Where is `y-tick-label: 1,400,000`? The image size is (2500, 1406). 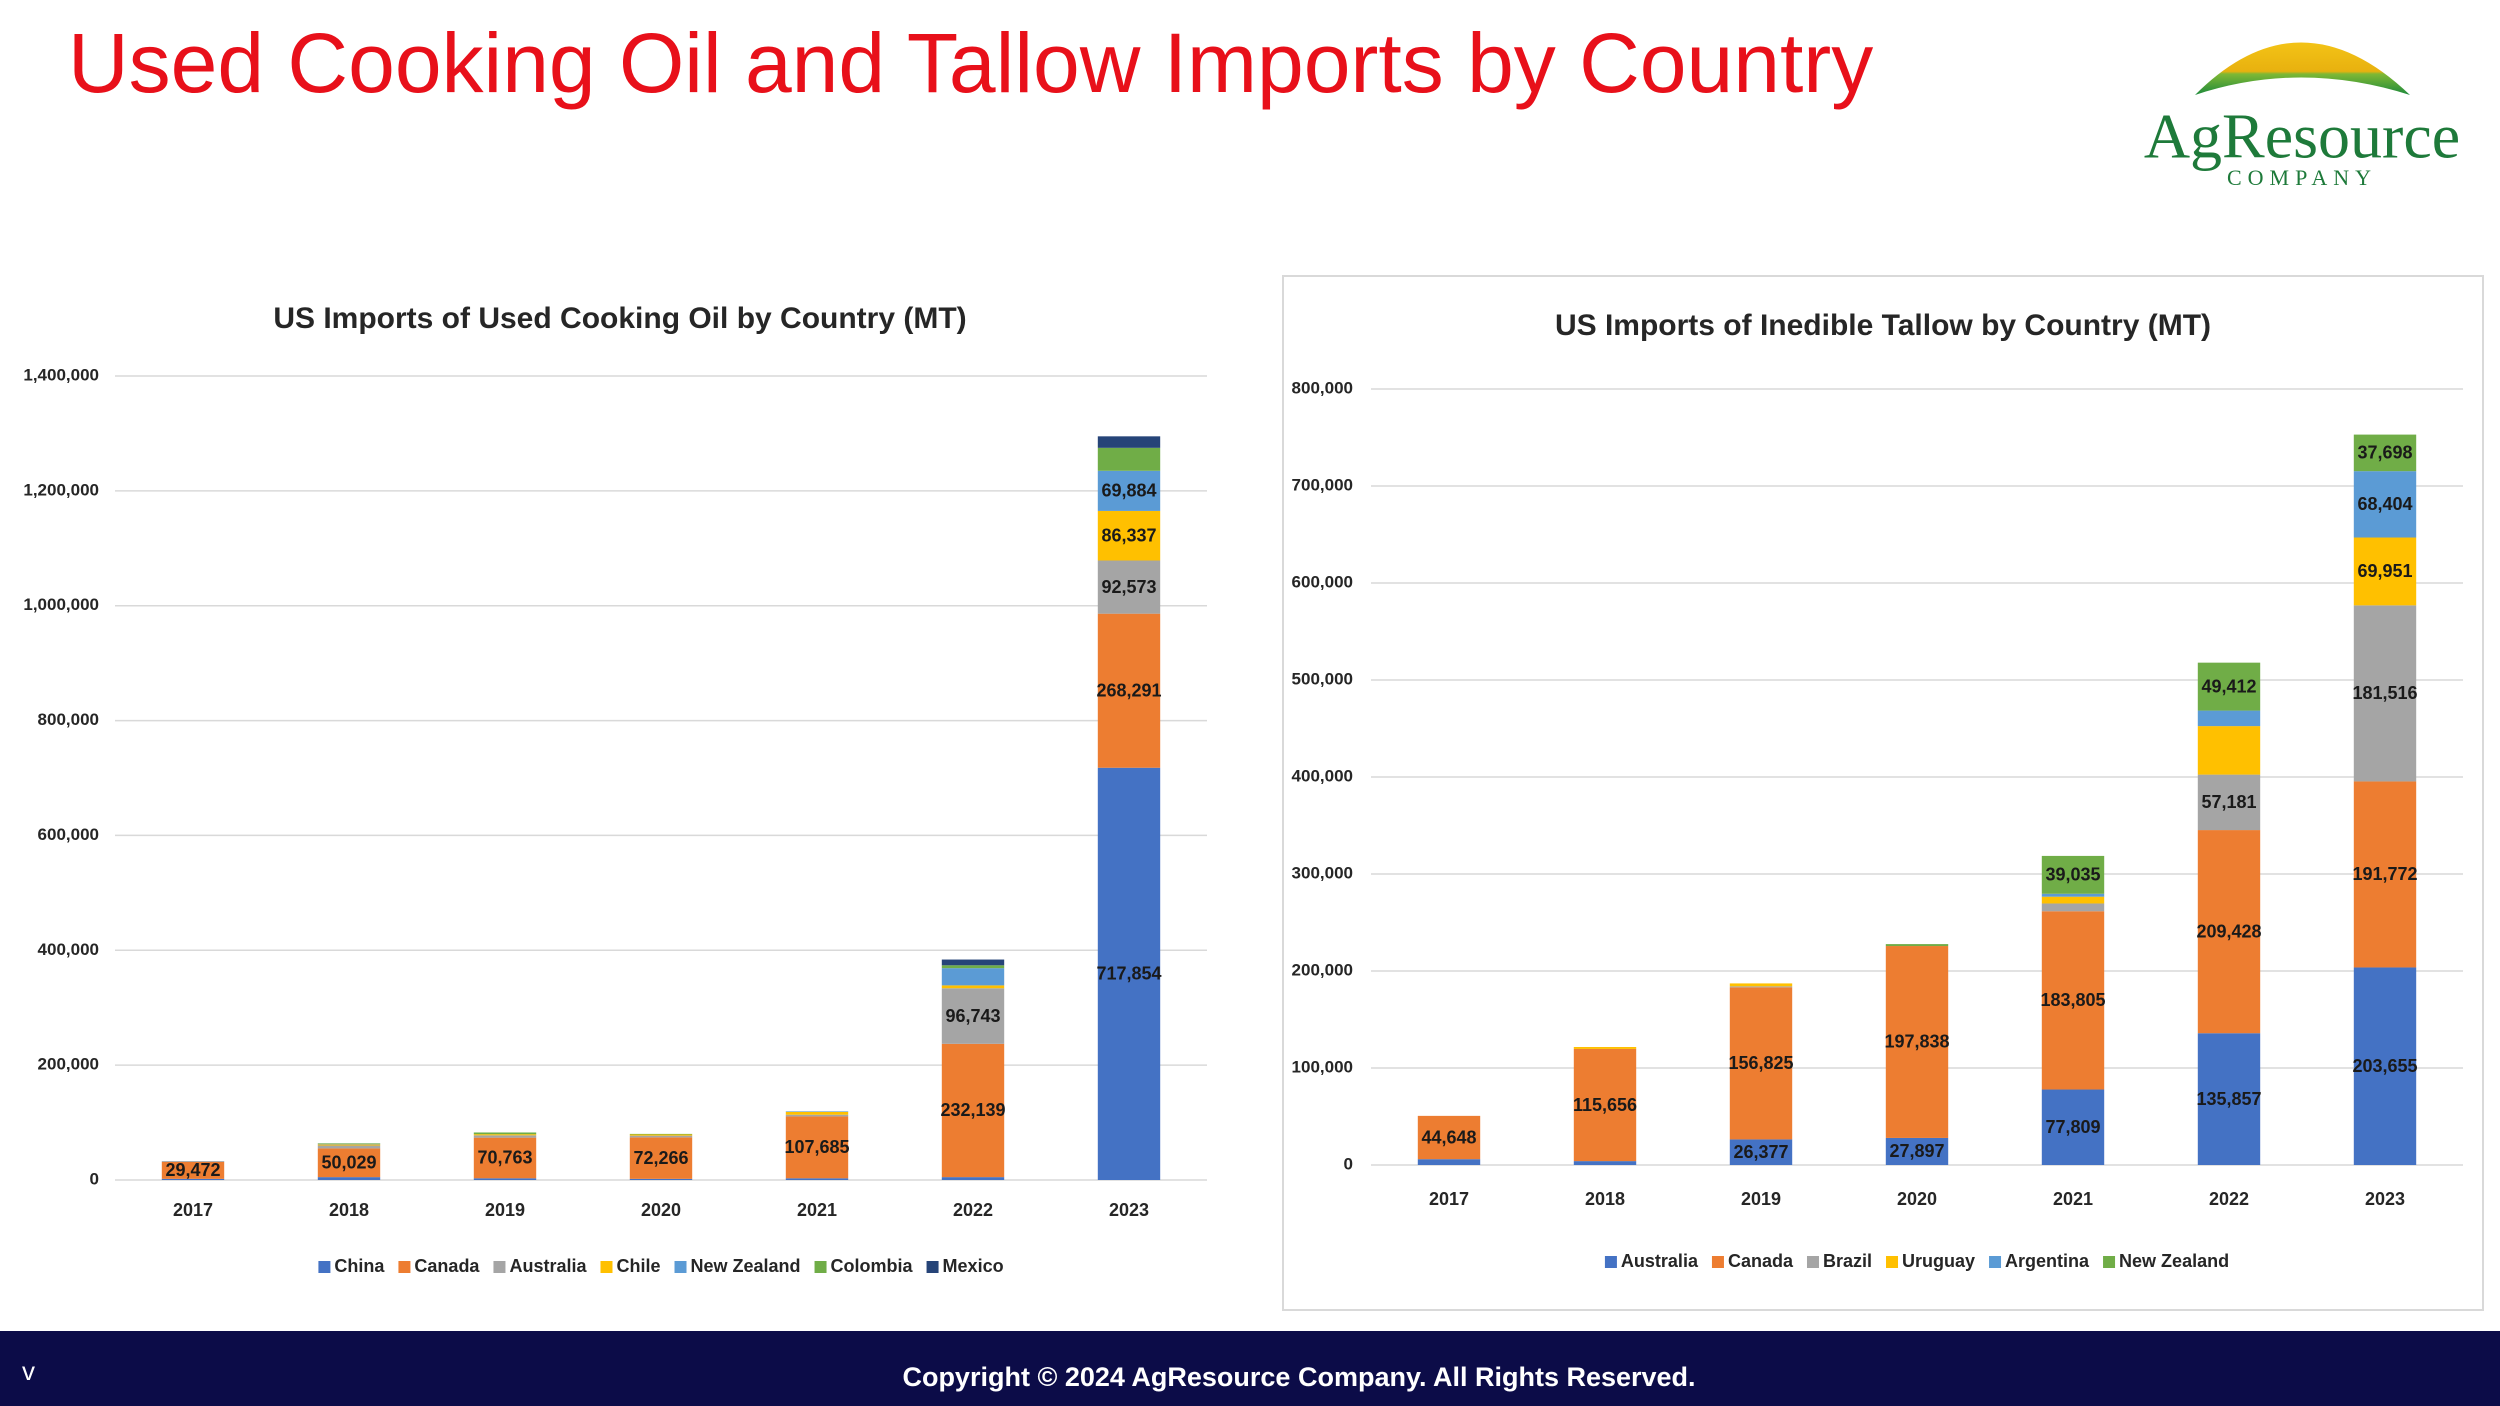
y-tick-label: 1,400,000 is located at coordinates (61, 374).